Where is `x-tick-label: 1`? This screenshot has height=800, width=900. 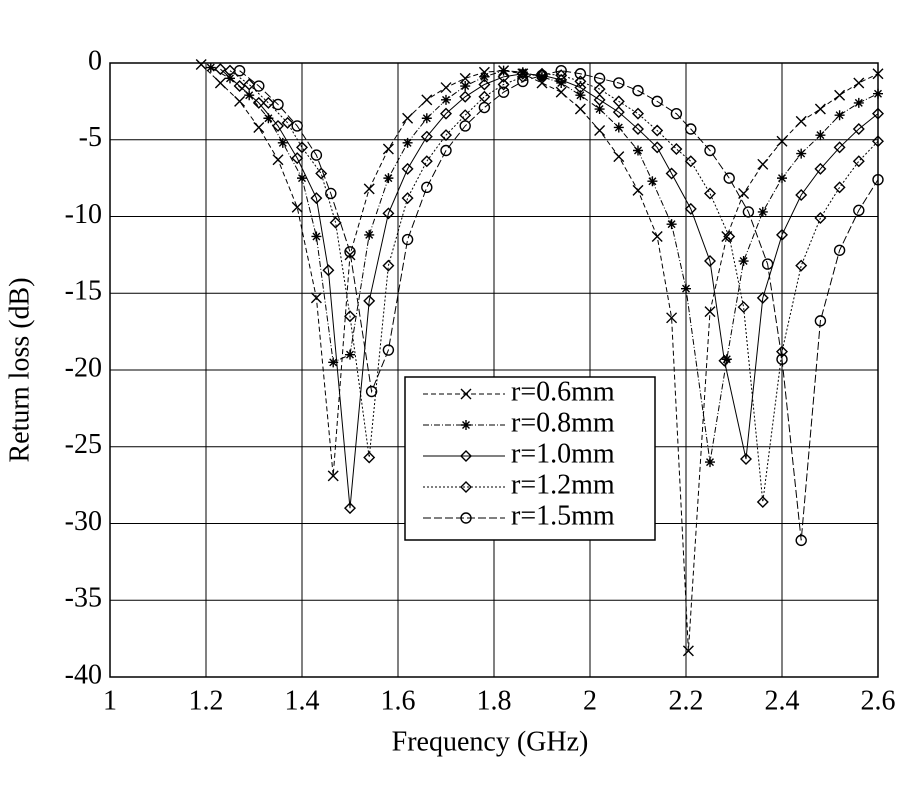
x-tick-label: 1 is located at coordinates (110, 700).